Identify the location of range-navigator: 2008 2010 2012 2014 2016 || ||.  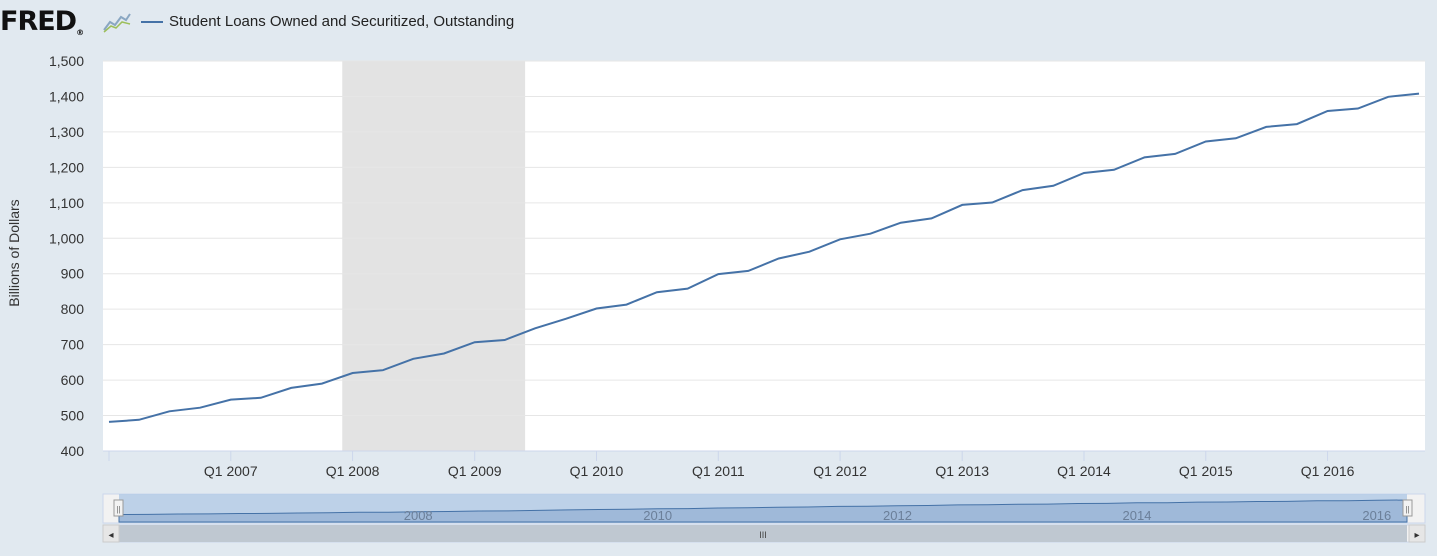
(764, 508).